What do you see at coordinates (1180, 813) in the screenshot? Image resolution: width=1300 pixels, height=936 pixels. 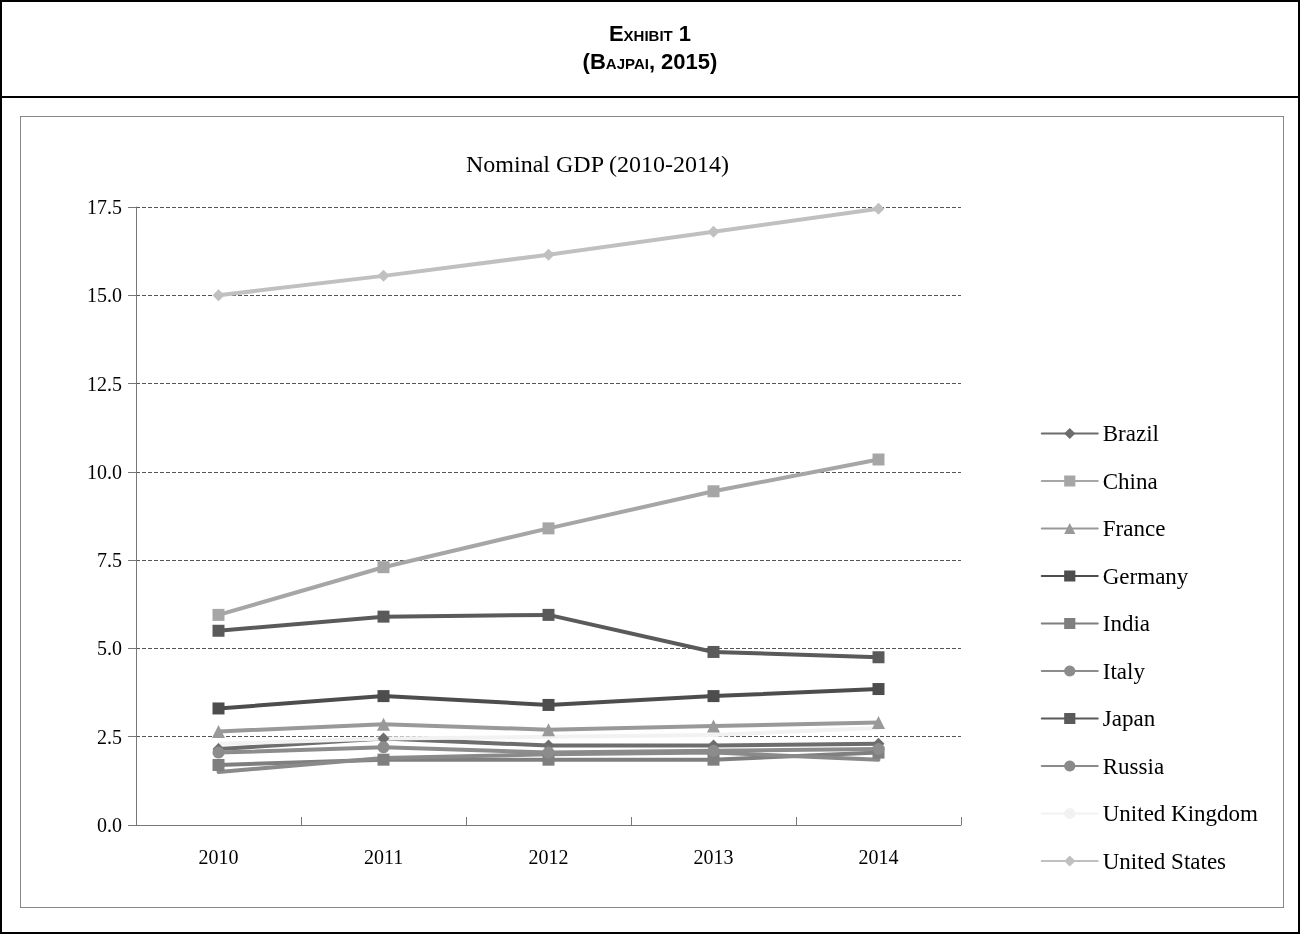 I see `legend-label: United Kingdom` at bounding box center [1180, 813].